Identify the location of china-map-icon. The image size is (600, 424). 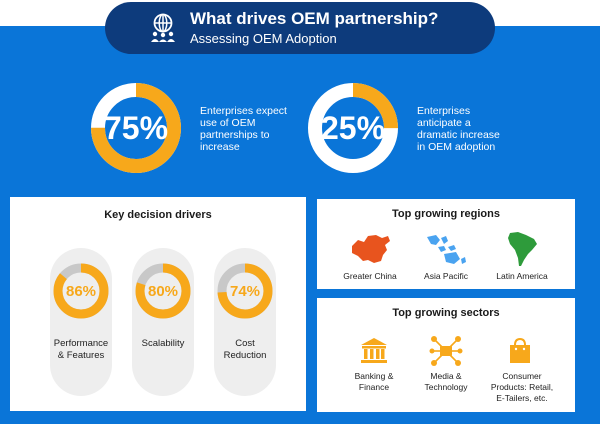
(370, 249).